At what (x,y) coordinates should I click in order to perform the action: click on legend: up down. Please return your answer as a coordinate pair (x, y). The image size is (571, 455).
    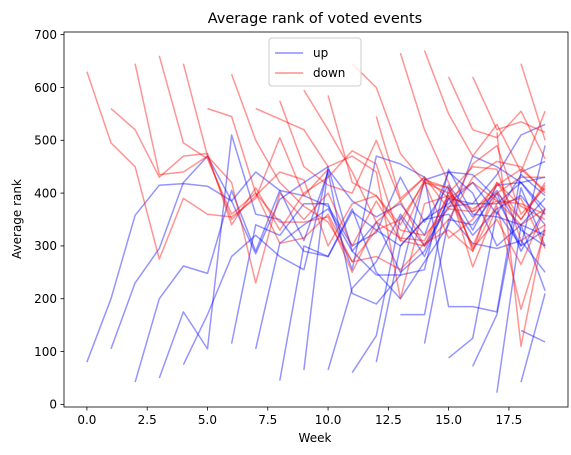
    Looking at the image, I should click on (315, 62).